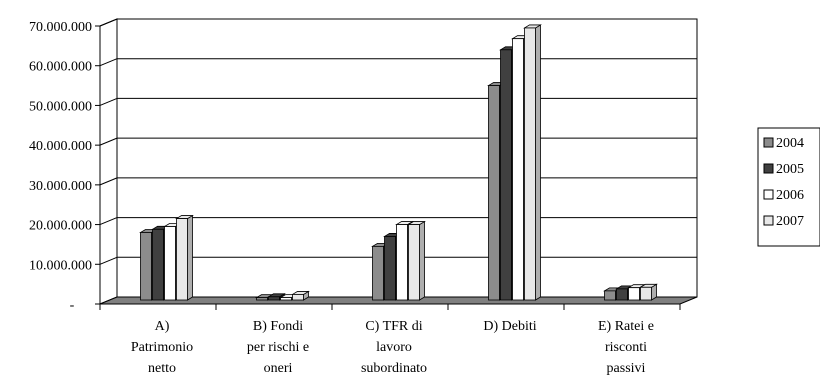 The image size is (820, 382). Describe the element at coordinates (790, 221) in the screenshot. I see `legend-label-2007: 2007` at that location.